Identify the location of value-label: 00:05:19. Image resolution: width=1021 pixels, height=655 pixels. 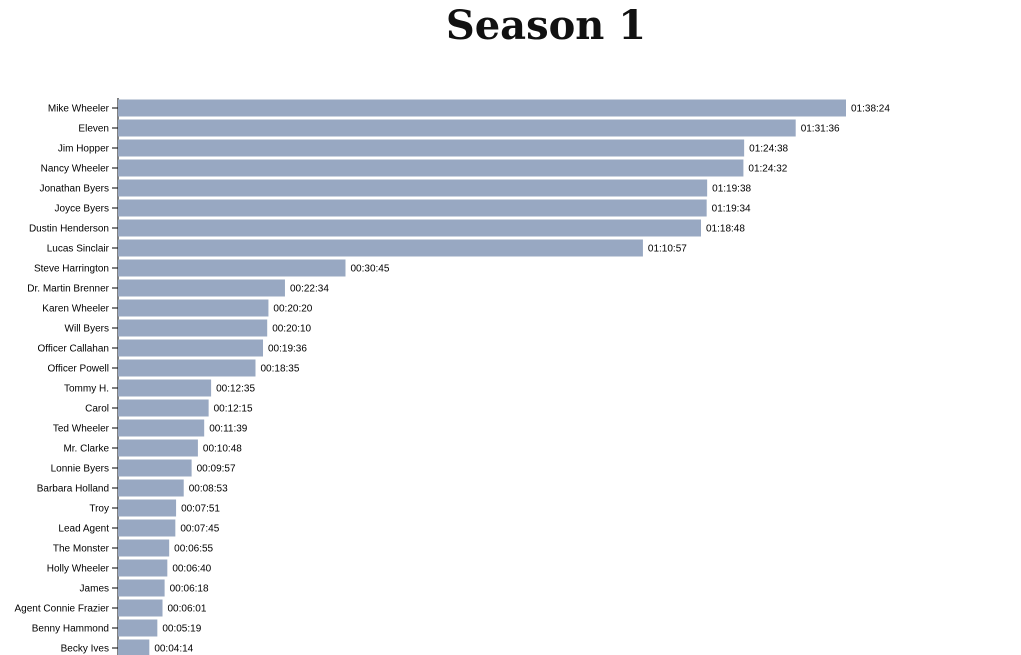
(181, 629).